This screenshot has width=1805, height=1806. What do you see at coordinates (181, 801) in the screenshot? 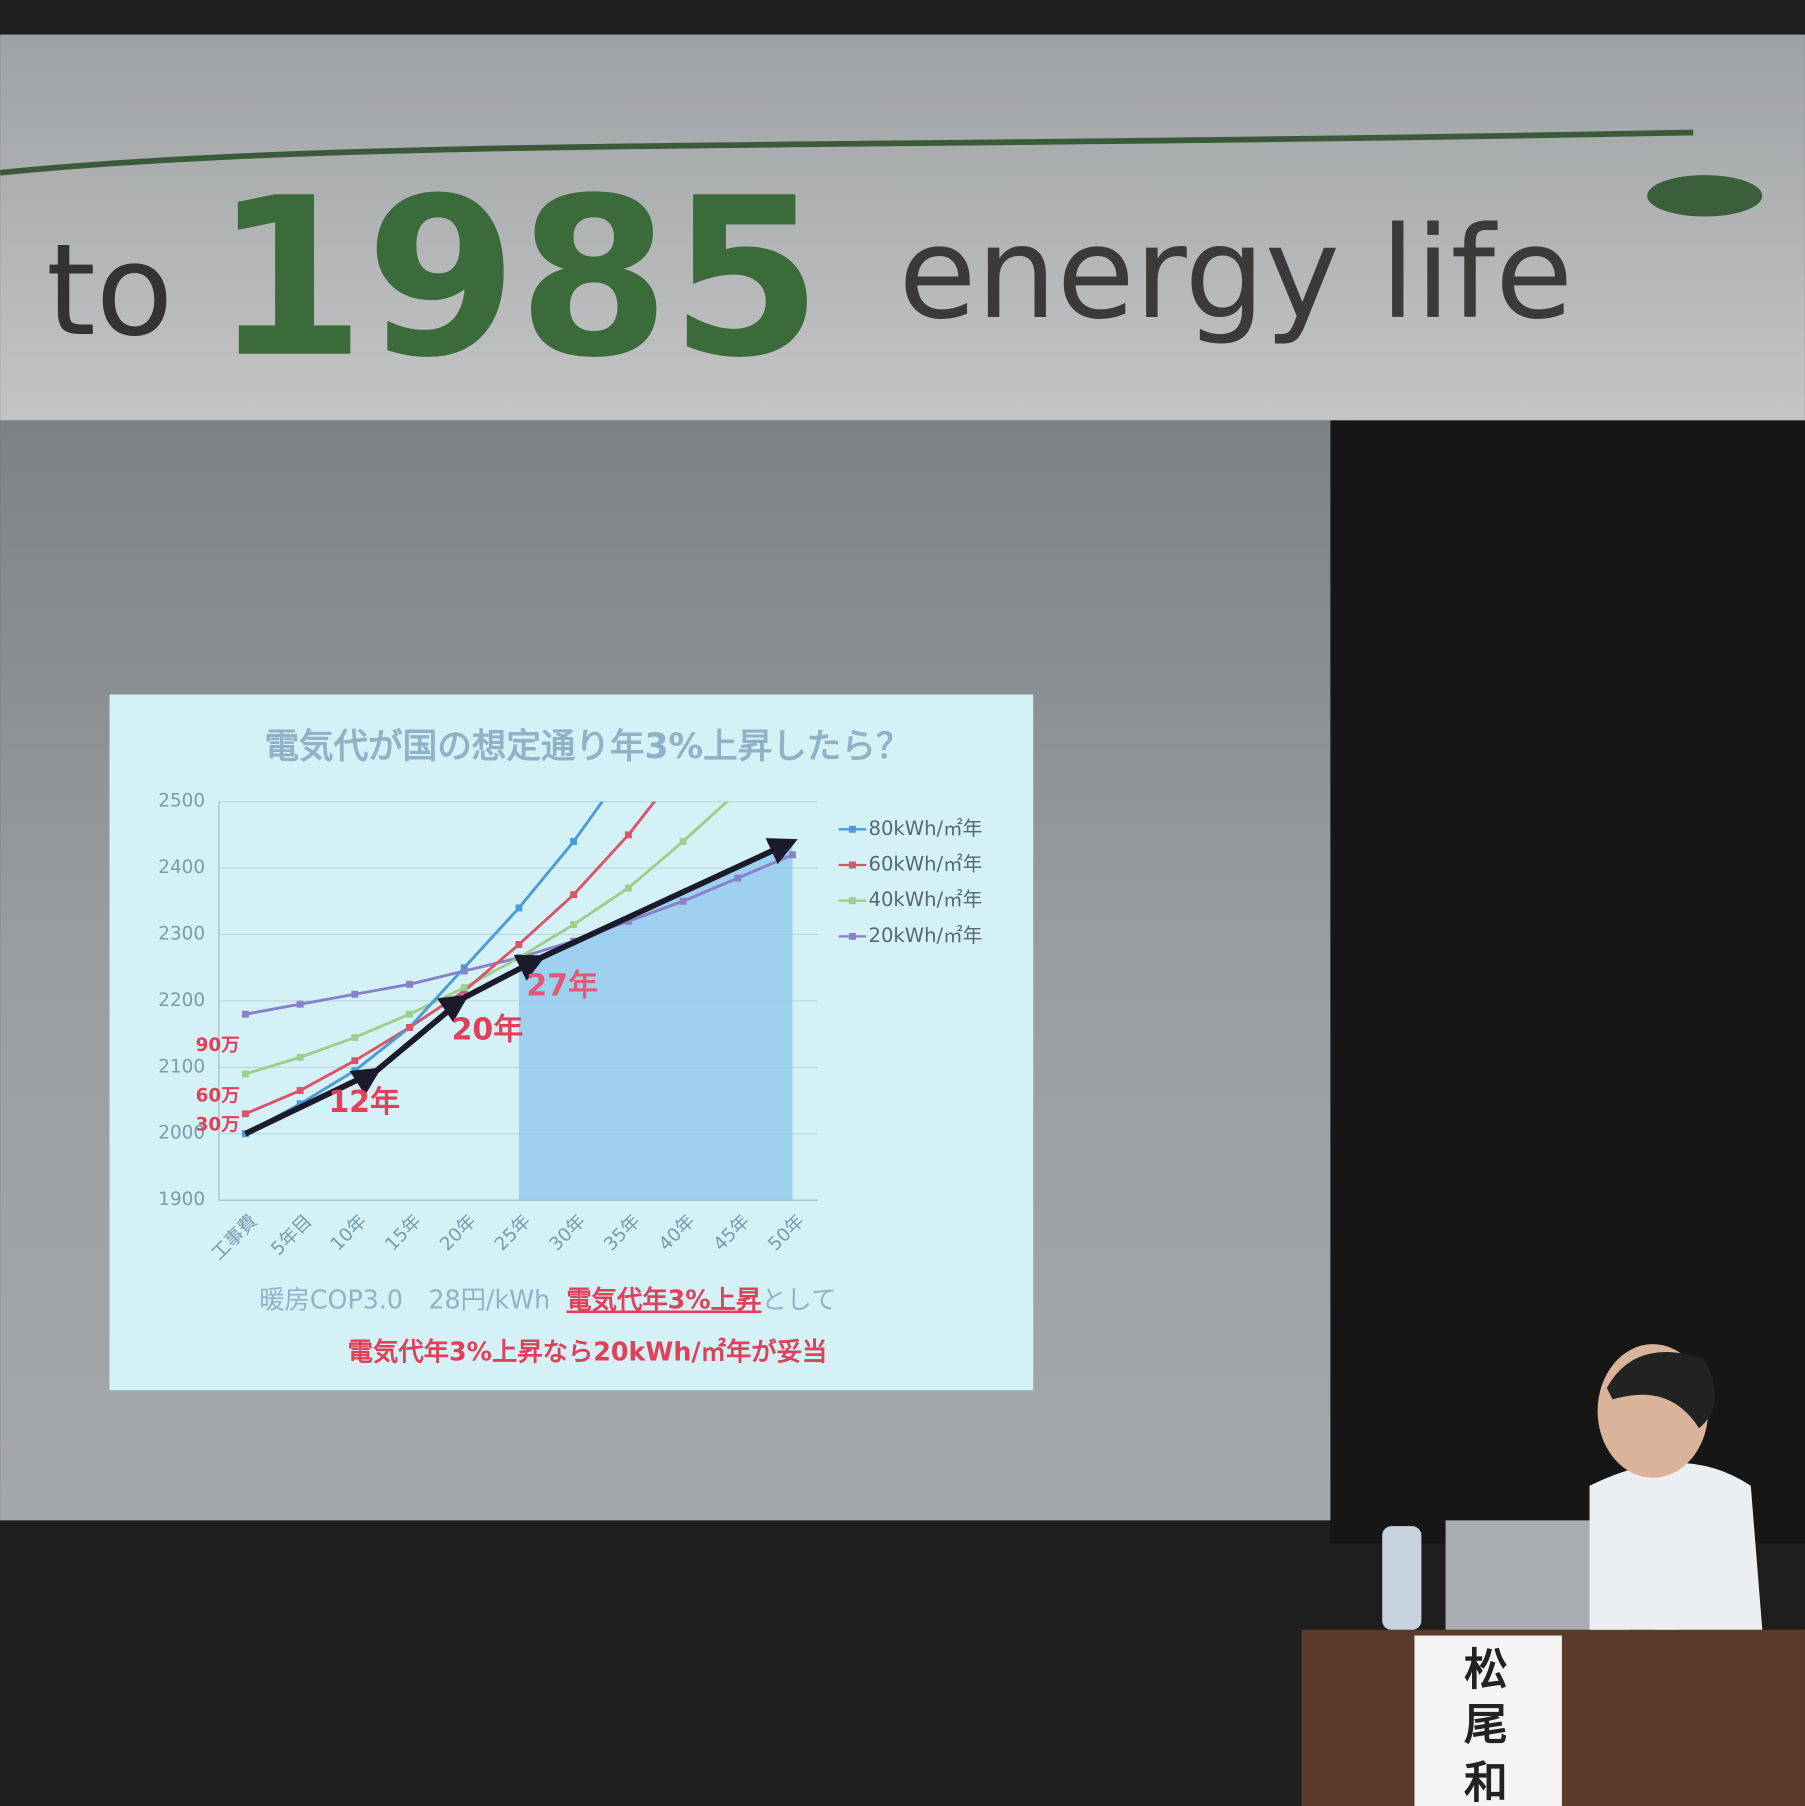
I see `y-tick-label: 2500` at bounding box center [181, 801].